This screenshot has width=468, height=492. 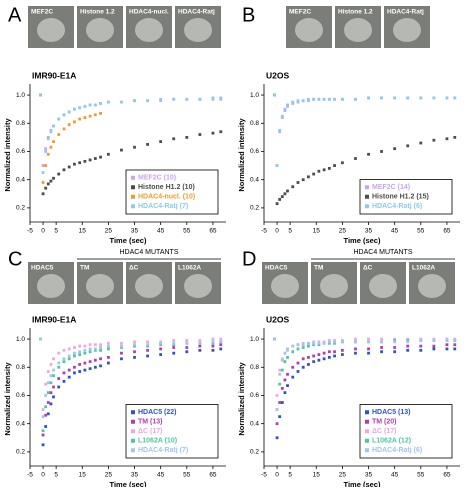 I want to click on x-tick-label: 15, so click(x=317, y=475).